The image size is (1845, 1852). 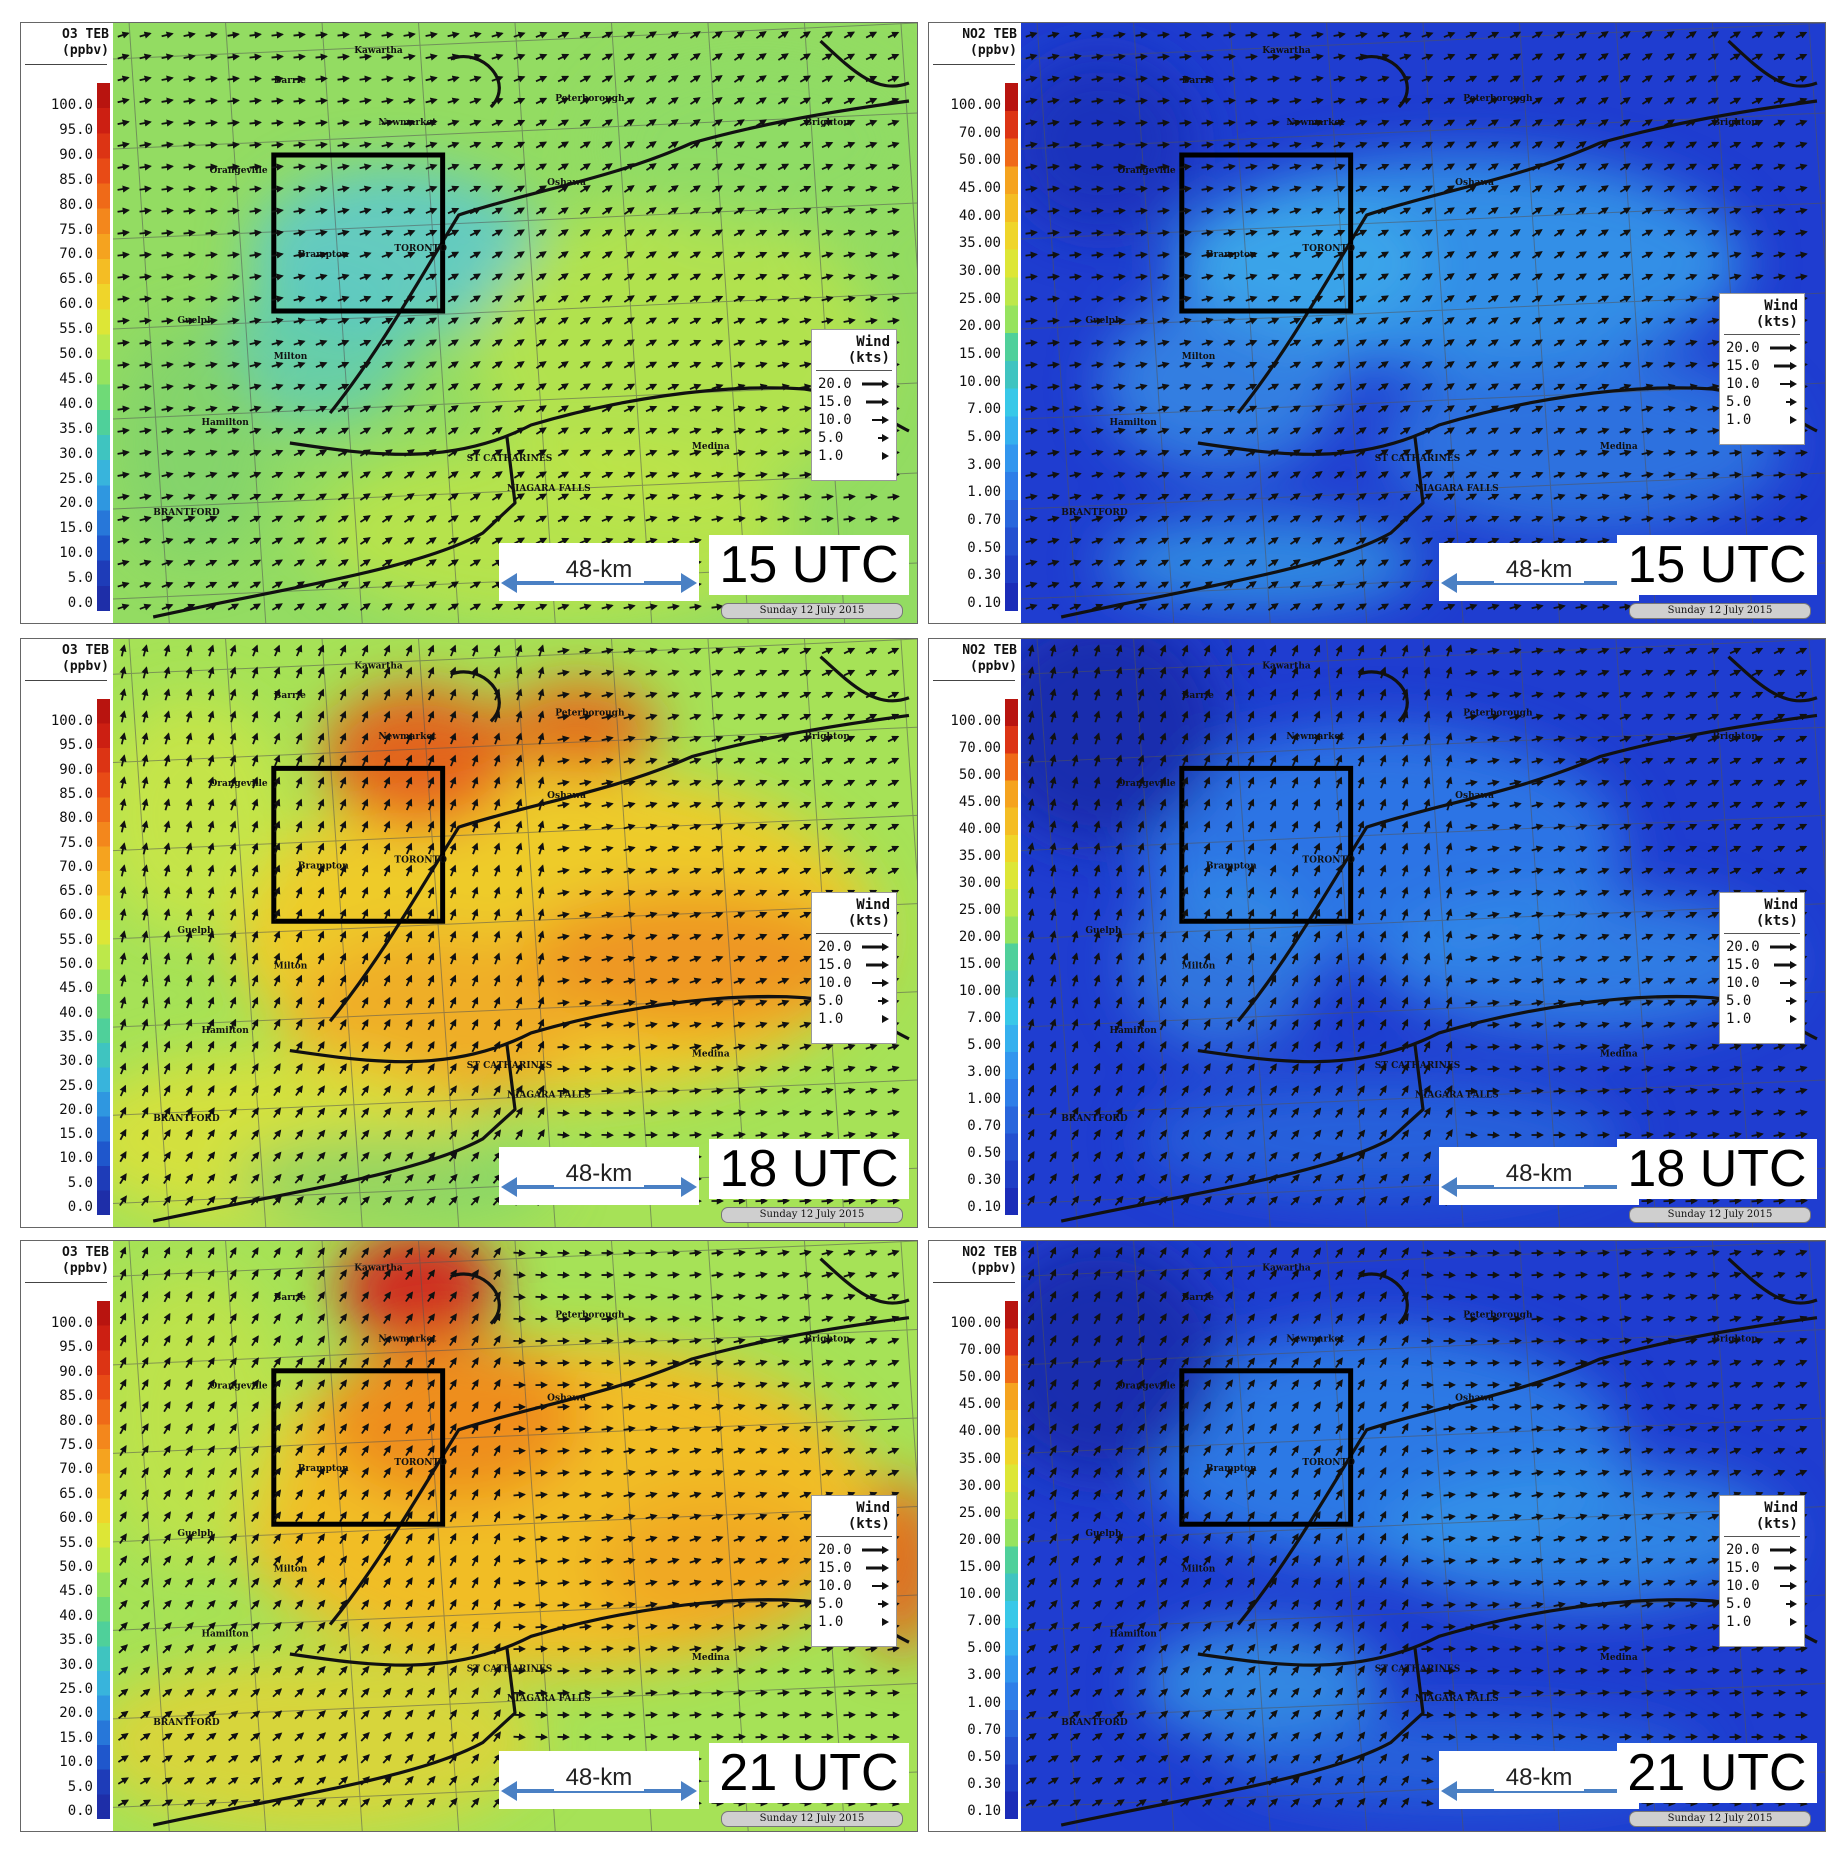 What do you see at coordinates (1328, 1463) in the screenshot?
I see `city-label-toronto: TORONTO` at bounding box center [1328, 1463].